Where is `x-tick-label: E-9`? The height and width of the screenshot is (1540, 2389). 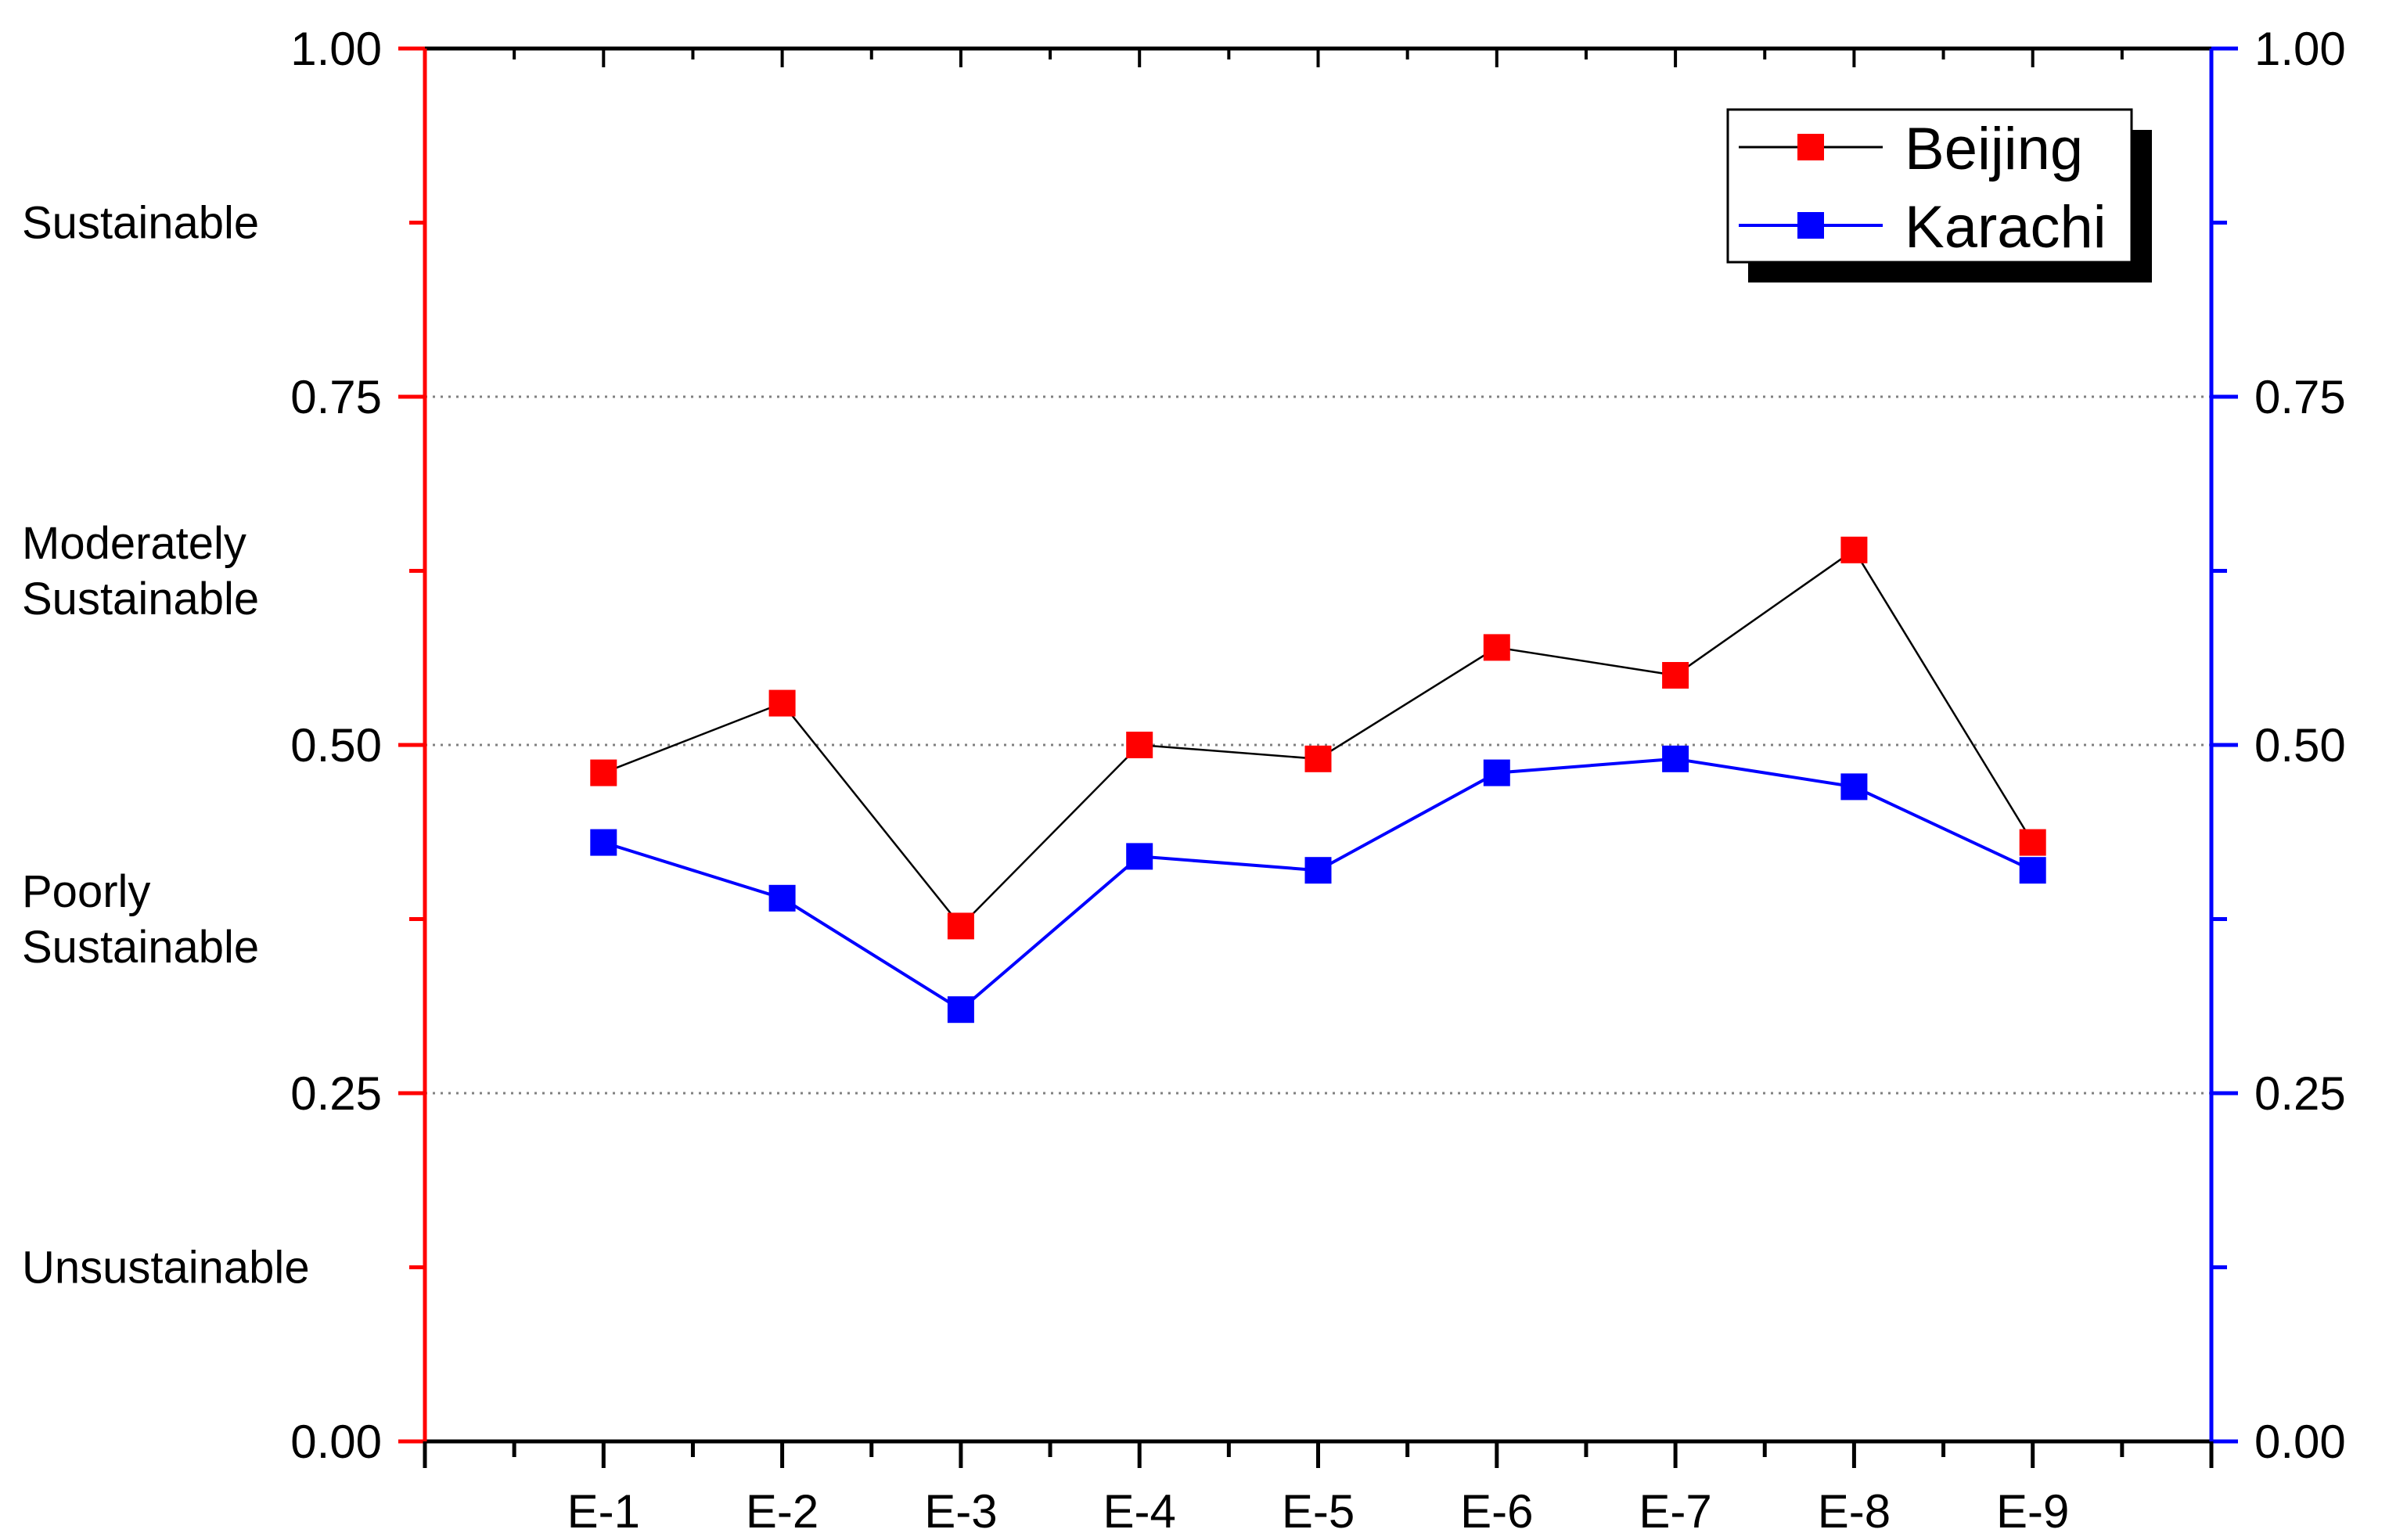
x-tick-label: E-9 is located at coordinates (2033, 1511).